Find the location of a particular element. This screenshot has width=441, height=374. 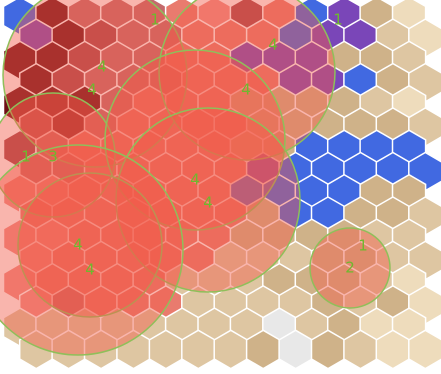

bubble-label: 3 is located at coordinates (53, 157).